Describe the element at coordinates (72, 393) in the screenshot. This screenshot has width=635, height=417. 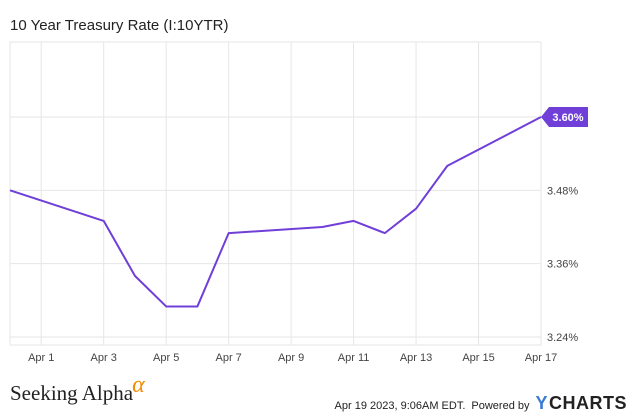
I see `seeking-alpha-text: Seeking Alpha` at that location.